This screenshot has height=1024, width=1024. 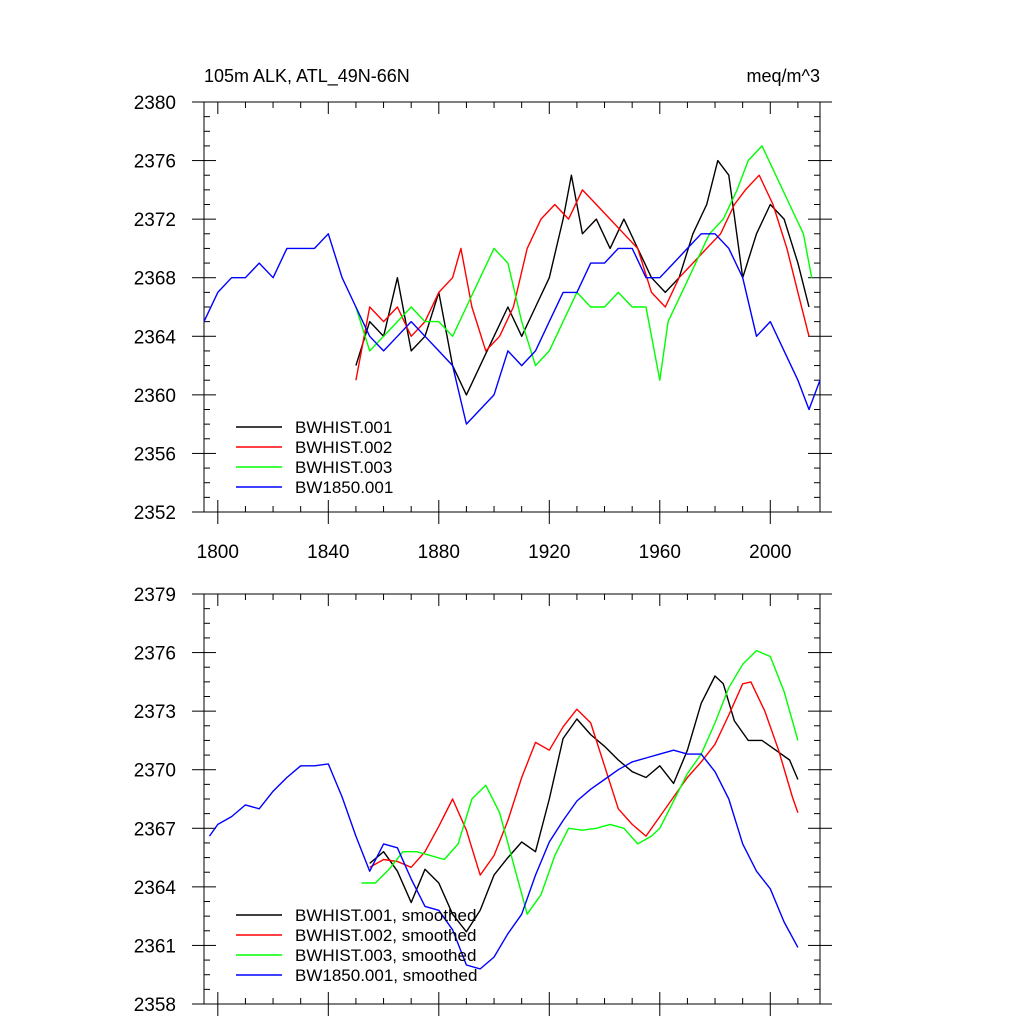 I want to click on chart-title-left: 105m ALK, ATL_49N-66N, so click(x=307, y=76).